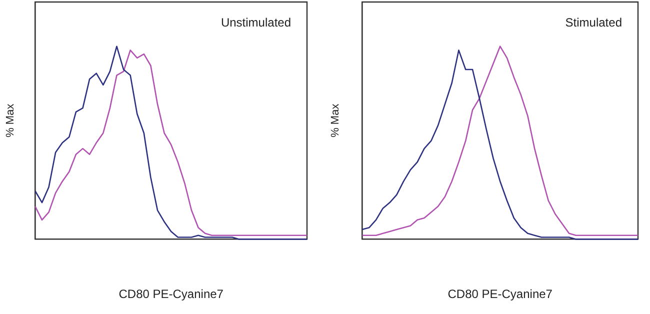  Describe the element at coordinates (593, 22) in the screenshot. I see `text: Stimulated` at that location.